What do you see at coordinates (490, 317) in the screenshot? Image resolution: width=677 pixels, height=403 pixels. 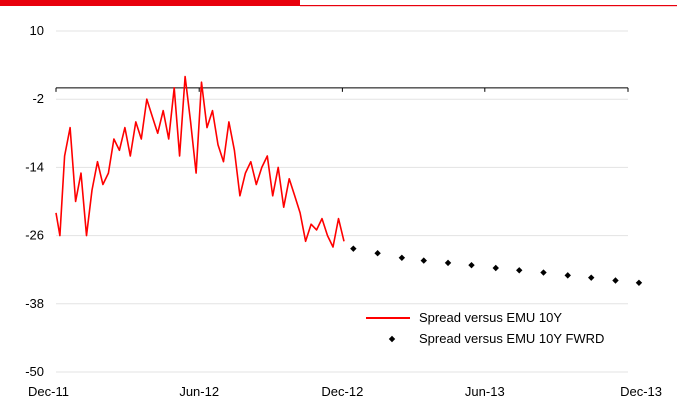 I see `legend-label-spread: Spread versus EMU 10Y` at bounding box center [490, 317].